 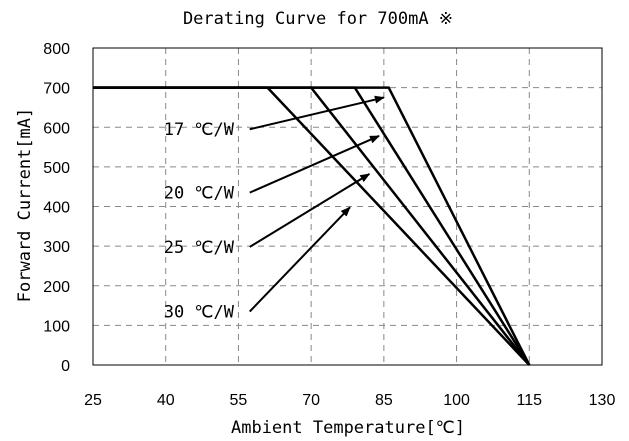 I want to click on y-tick-label-2: 200, so click(x=56, y=287).